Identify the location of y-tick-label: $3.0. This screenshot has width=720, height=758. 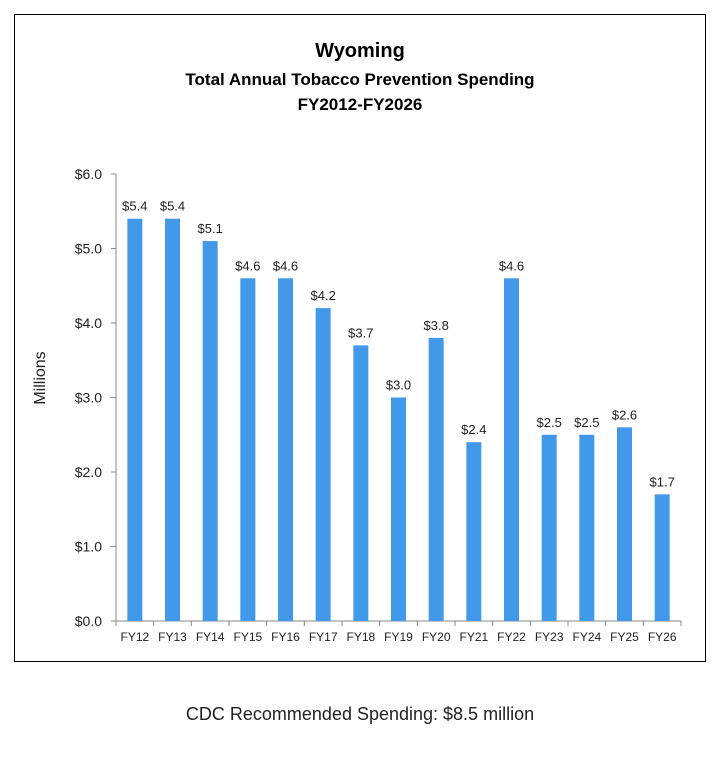
(88, 398).